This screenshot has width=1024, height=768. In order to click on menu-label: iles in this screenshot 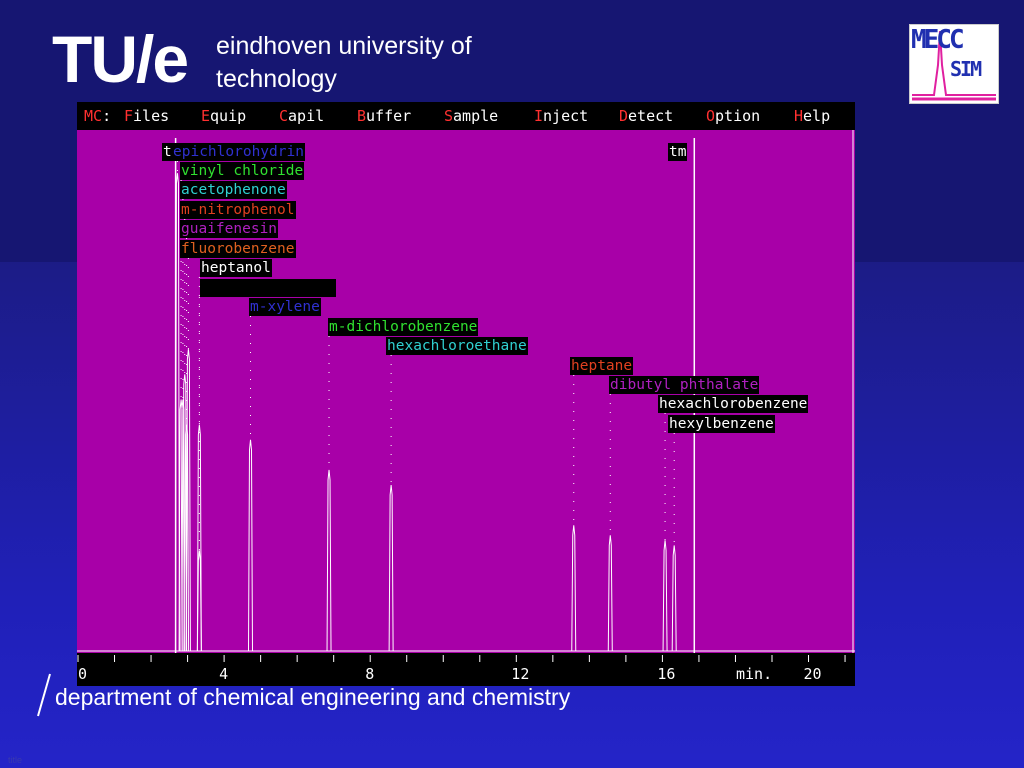, I will do `click(151, 115)`.